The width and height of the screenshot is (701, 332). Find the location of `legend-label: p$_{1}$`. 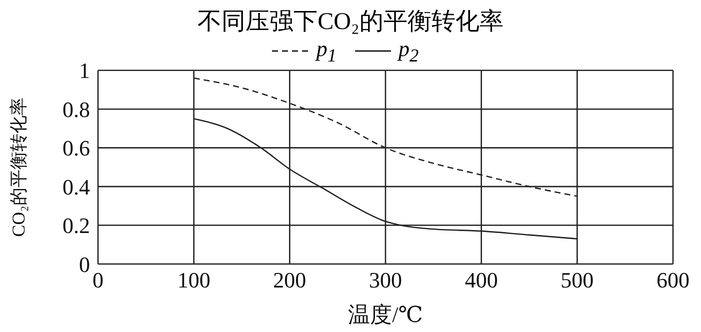

legend-label: p$_{1}$ is located at coordinates (326, 51).